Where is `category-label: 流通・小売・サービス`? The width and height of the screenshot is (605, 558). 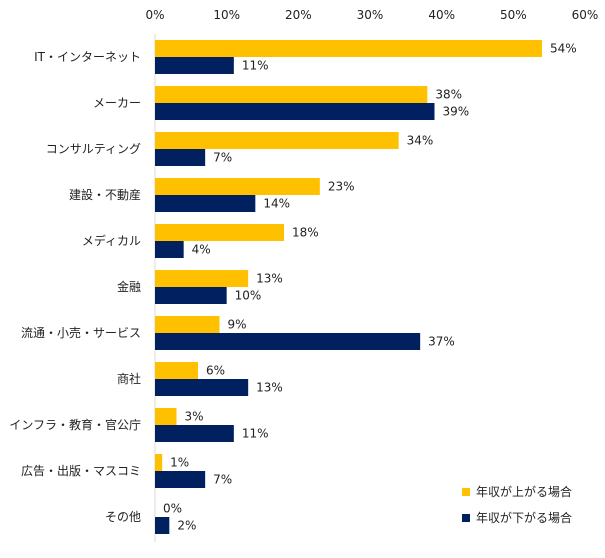 category-label: 流通・小売・サービス is located at coordinates (81, 332).